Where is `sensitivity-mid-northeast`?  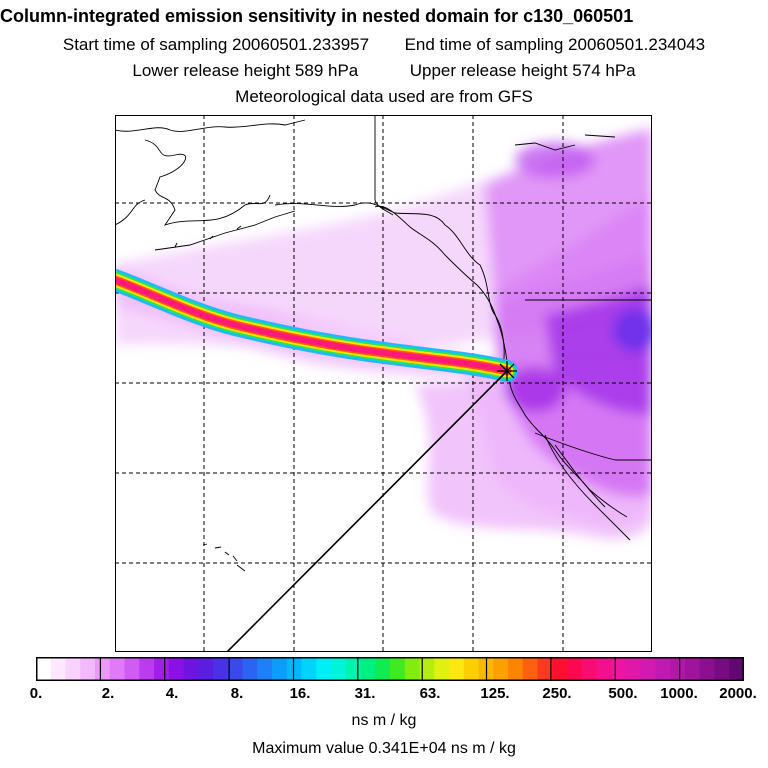
sensitivity-mid-northeast is located at coordinates (568, 217).